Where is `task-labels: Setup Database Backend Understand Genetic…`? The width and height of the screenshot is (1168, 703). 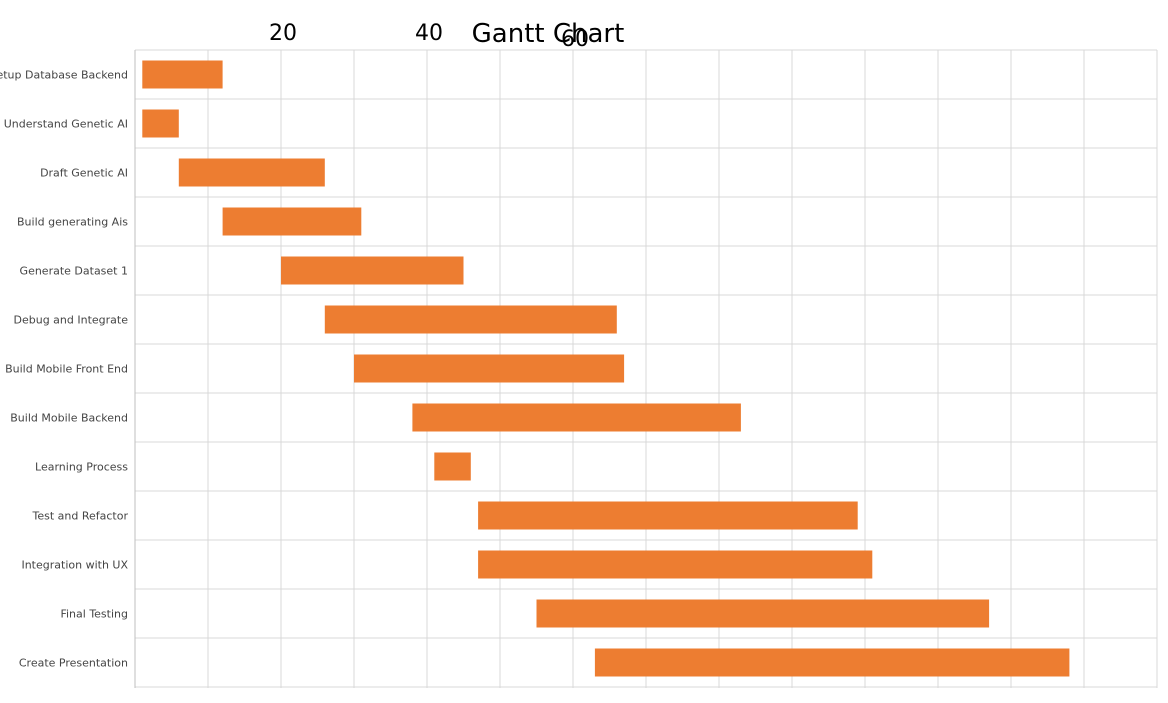 task-labels: Setup Database Backend Understand Genetic… is located at coordinates (64, 369).